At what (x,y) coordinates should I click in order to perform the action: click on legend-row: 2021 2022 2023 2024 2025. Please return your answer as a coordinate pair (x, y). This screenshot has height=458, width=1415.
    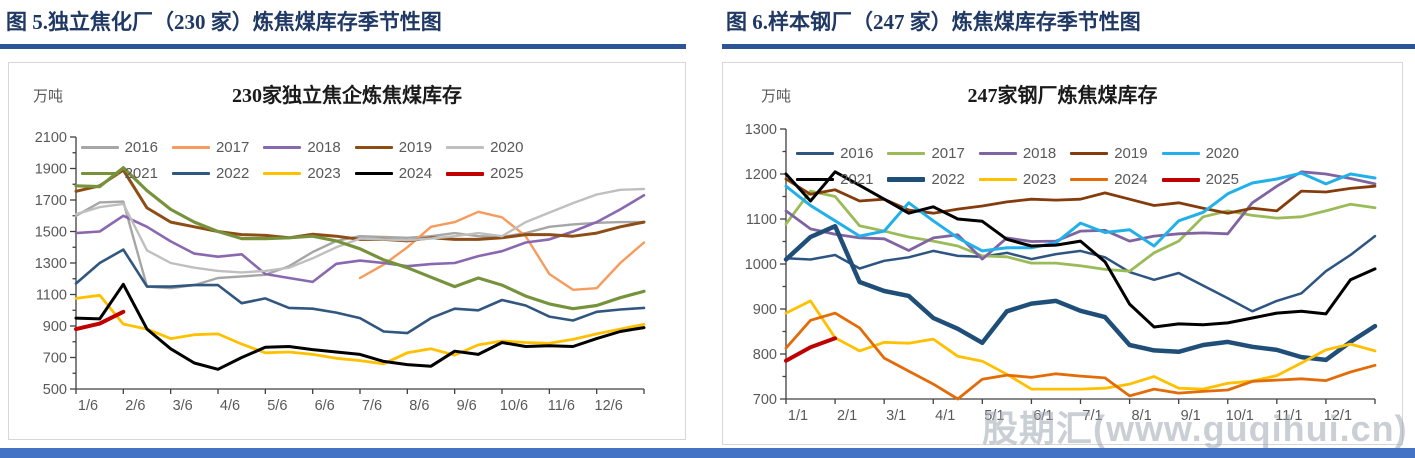
    Looking at the image, I should click on (302, 173).